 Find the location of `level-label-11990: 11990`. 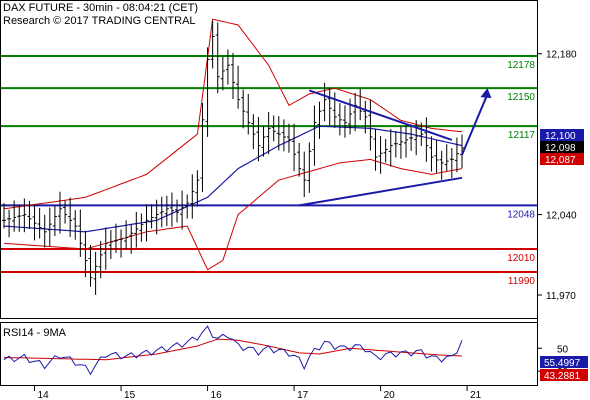

level-label-11990: 11990 is located at coordinates (522, 281).